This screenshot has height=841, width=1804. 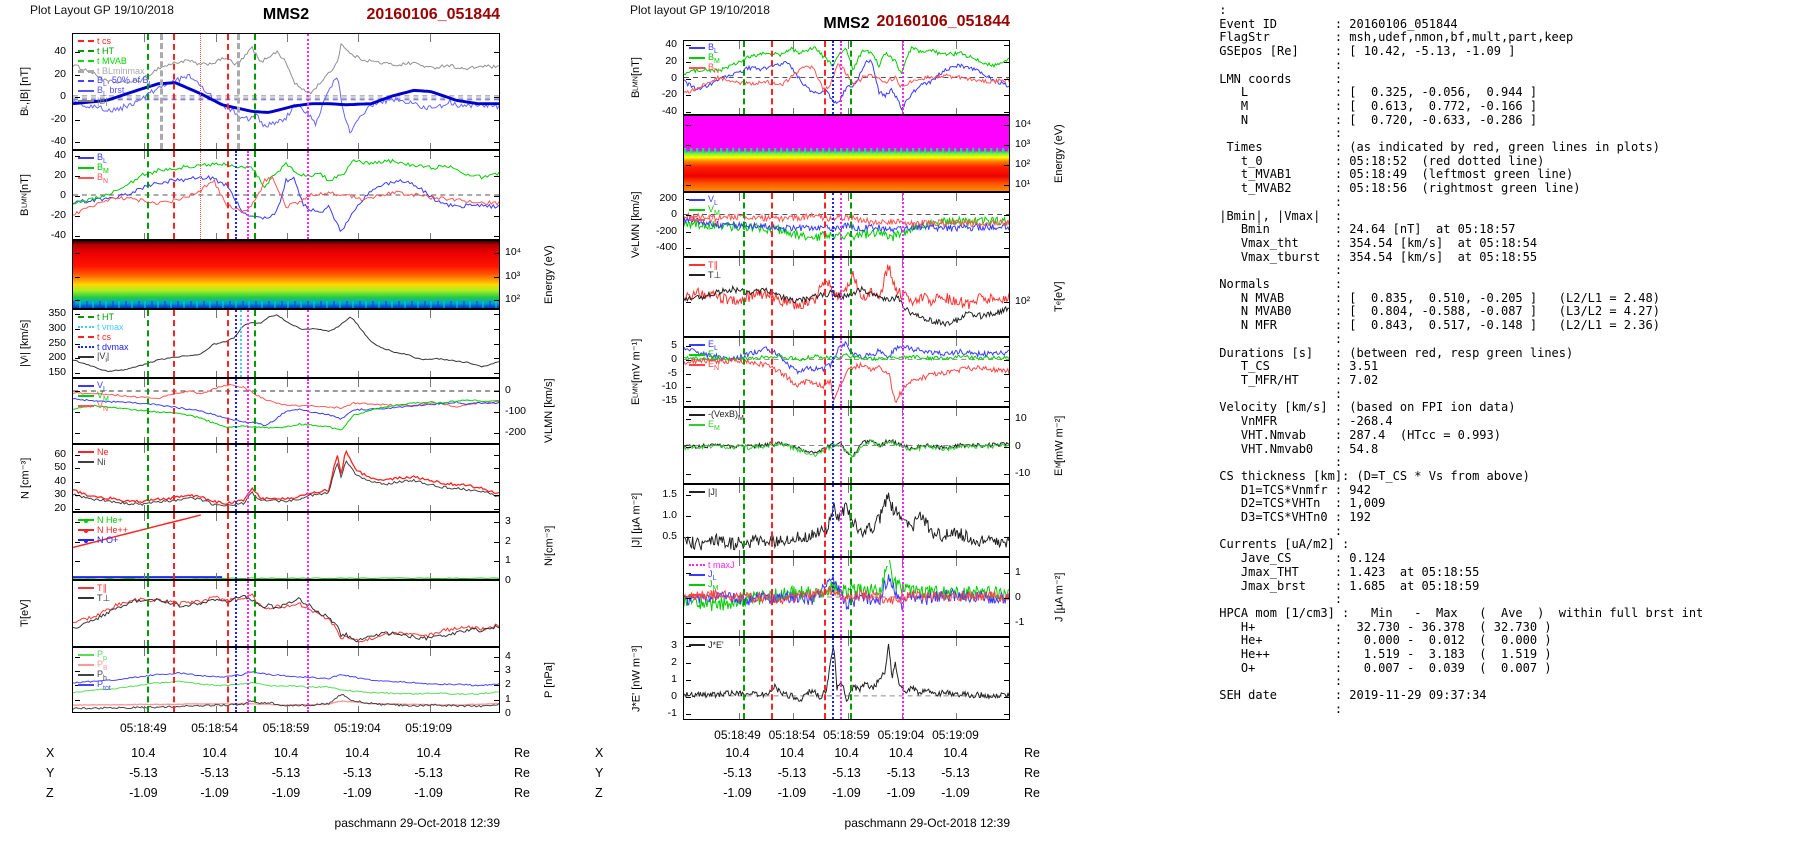 What do you see at coordinates (86, 541) in the screenshot?
I see `marker-dot` at bounding box center [86, 541].